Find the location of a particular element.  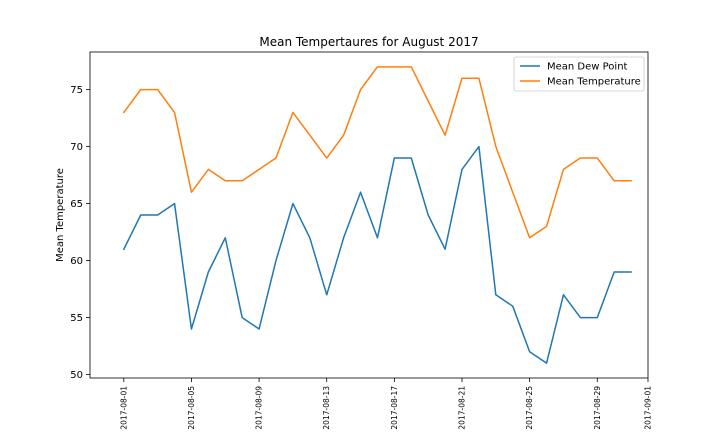

x-tick-label: 2017-08-29 is located at coordinates (597, 408).